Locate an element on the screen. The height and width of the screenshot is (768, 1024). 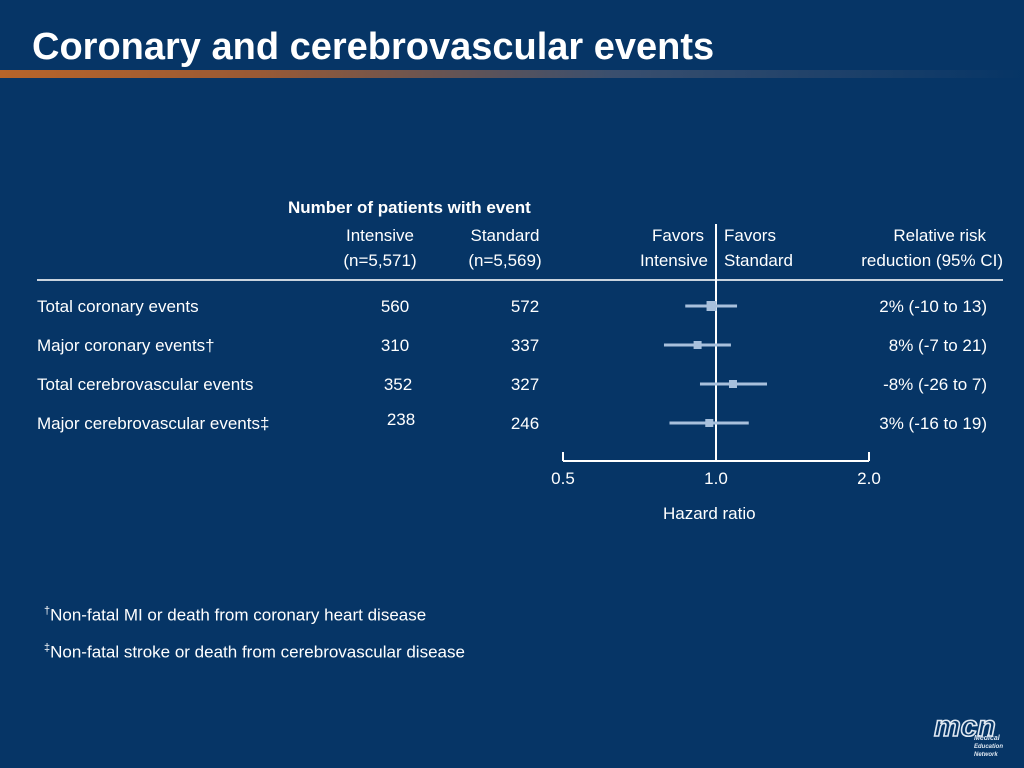
row-rrr: 8% (-7 to 21) is located at coordinates (937, 345).